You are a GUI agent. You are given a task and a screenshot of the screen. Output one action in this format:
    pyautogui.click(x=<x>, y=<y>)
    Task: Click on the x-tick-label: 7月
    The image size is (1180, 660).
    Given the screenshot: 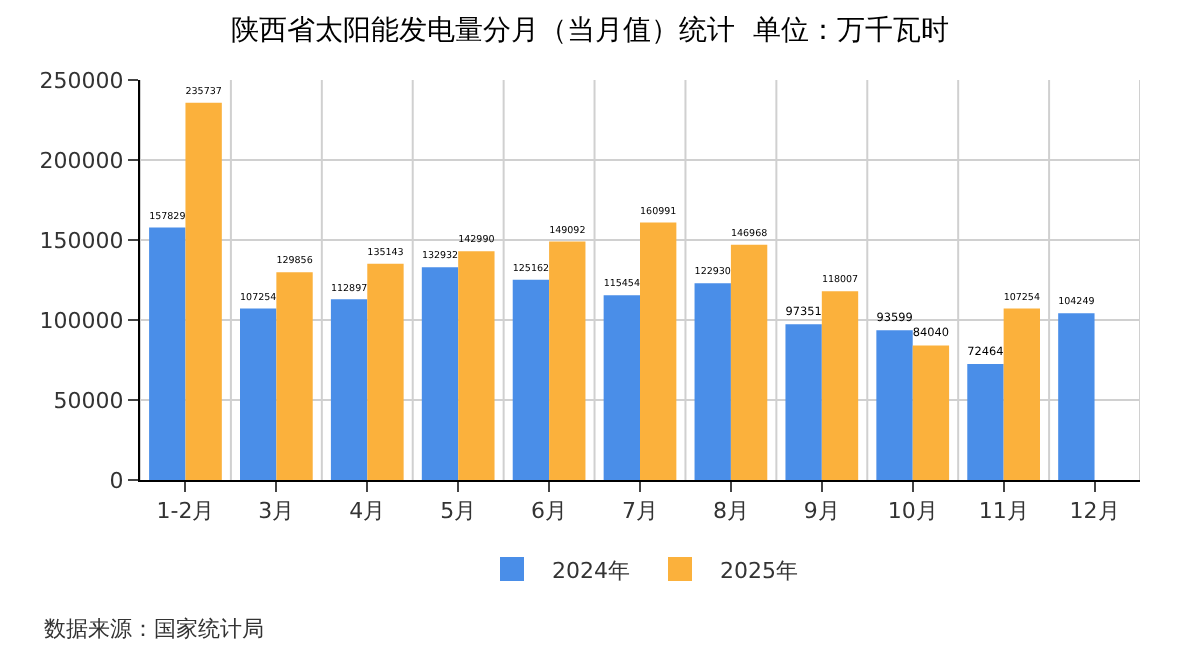 What is the action you would take?
    pyautogui.click(x=640, y=511)
    